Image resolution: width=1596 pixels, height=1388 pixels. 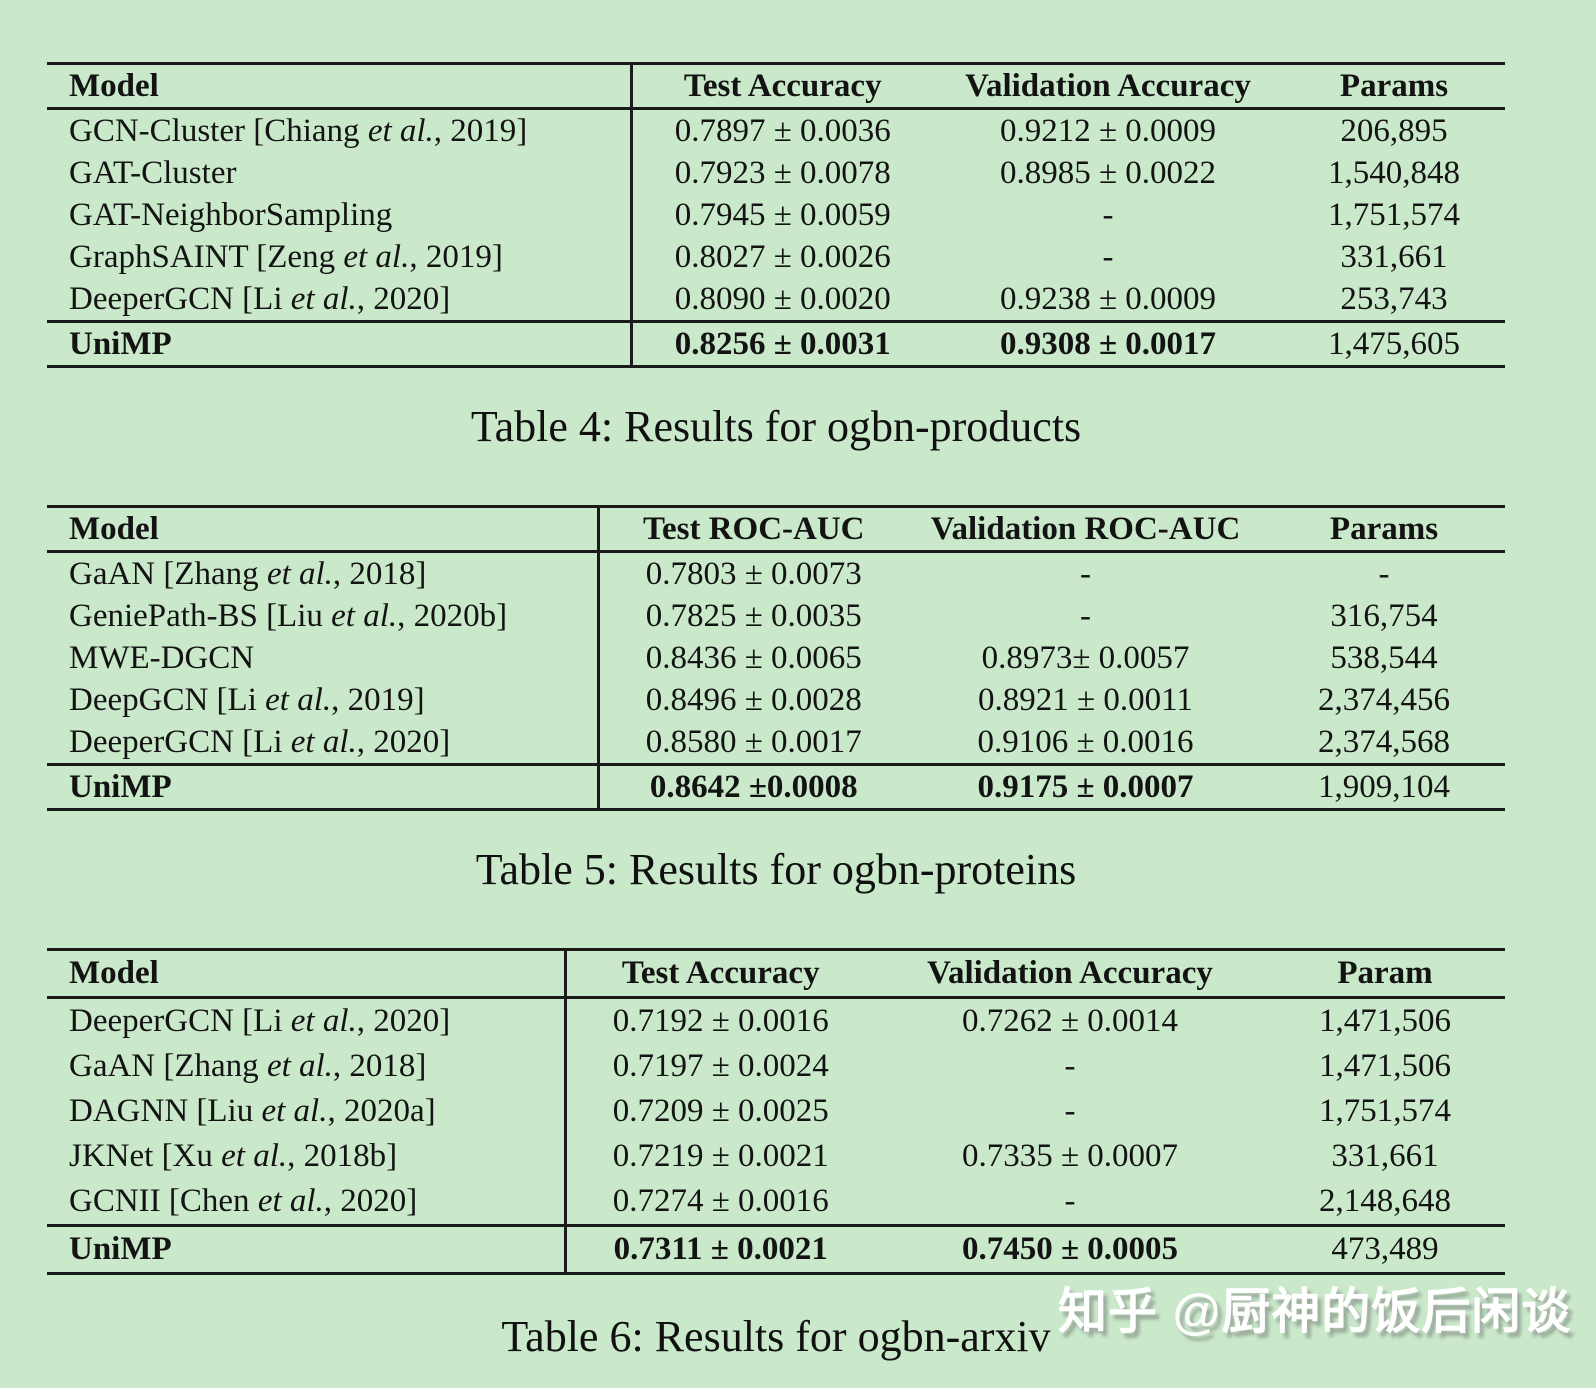 What do you see at coordinates (1085, 741) in the screenshot?
I see `validation-cell: 0.9106 ± 0.0016` at bounding box center [1085, 741].